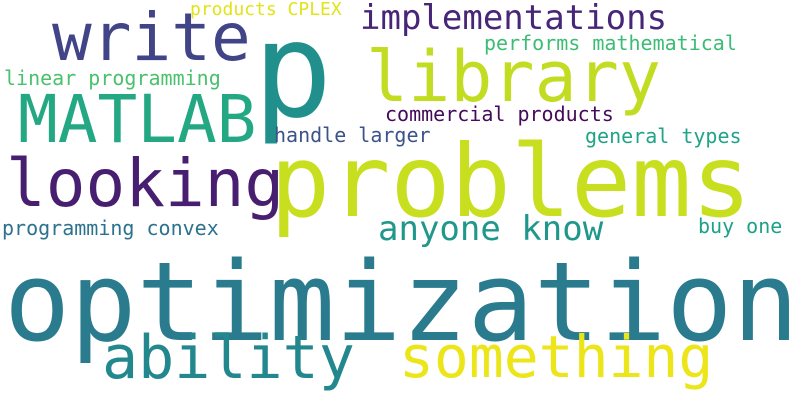  What do you see at coordinates (740, 226) in the screenshot?
I see `word-buy-one: buy one` at bounding box center [740, 226].